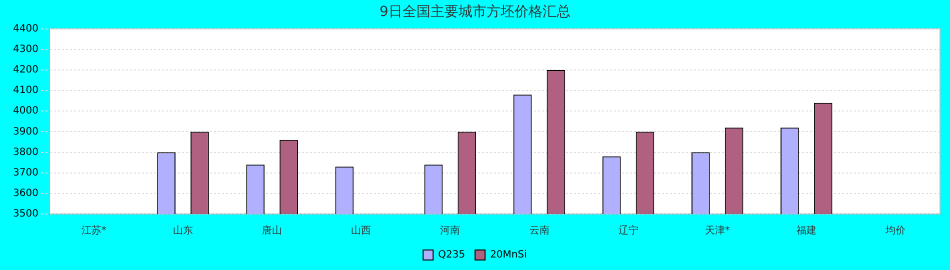 This screenshot has width=950, height=270. What do you see at coordinates (452, 255) in the screenshot?
I see `legend-label: Q235` at bounding box center [452, 255].